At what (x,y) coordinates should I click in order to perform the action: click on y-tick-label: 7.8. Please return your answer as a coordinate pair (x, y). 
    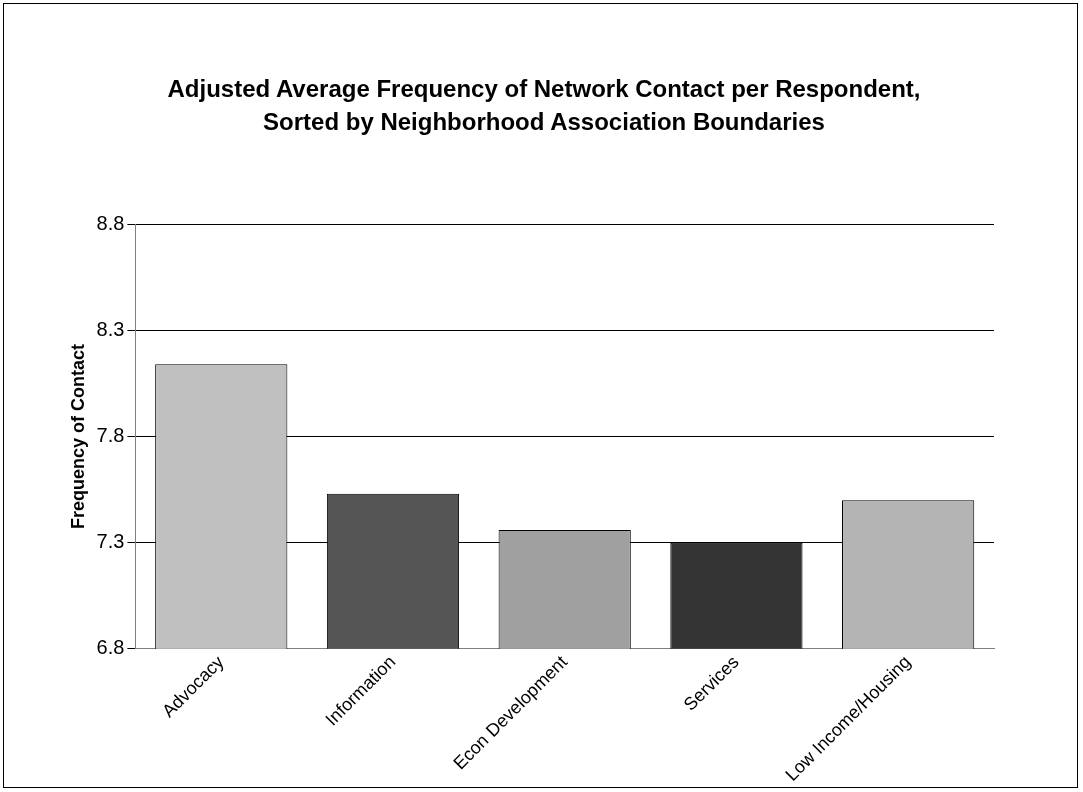
    Looking at the image, I should click on (110, 434).